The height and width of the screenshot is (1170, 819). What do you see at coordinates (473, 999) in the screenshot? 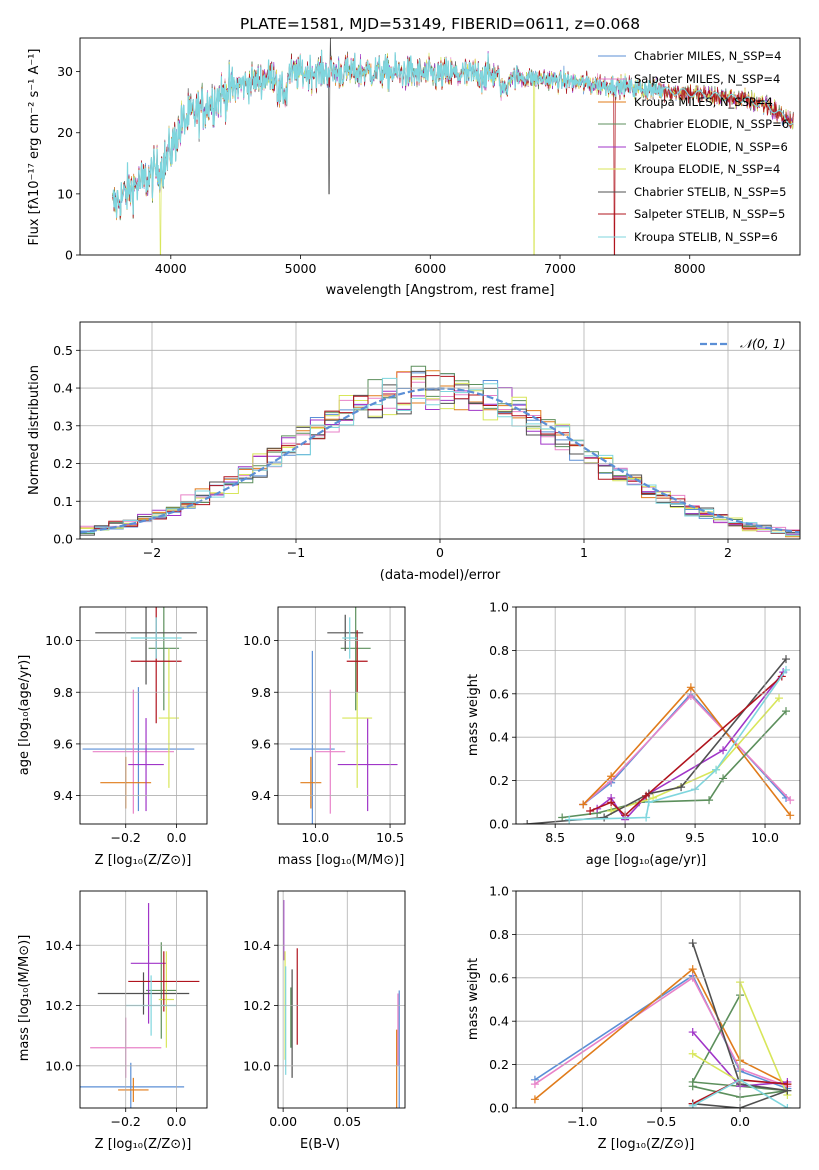
I see `mwz-ylabel: mass weight` at bounding box center [473, 999].